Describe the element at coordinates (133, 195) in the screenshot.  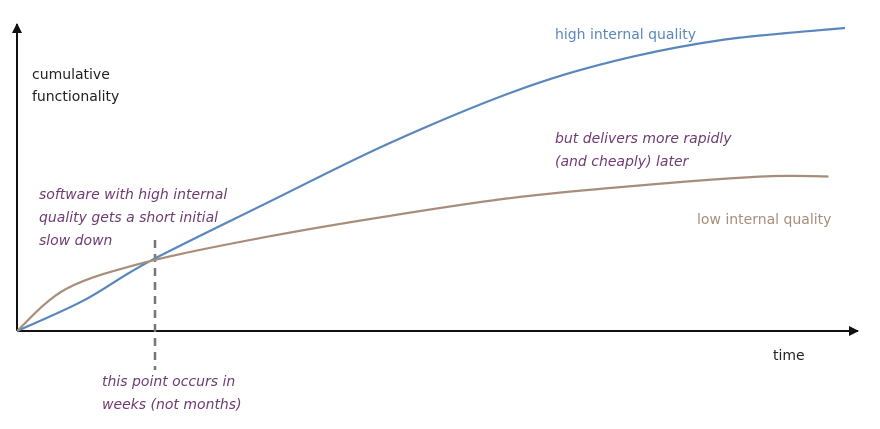
I see `annotation-initial-slowdown-line-1: software with high internal` at that location.